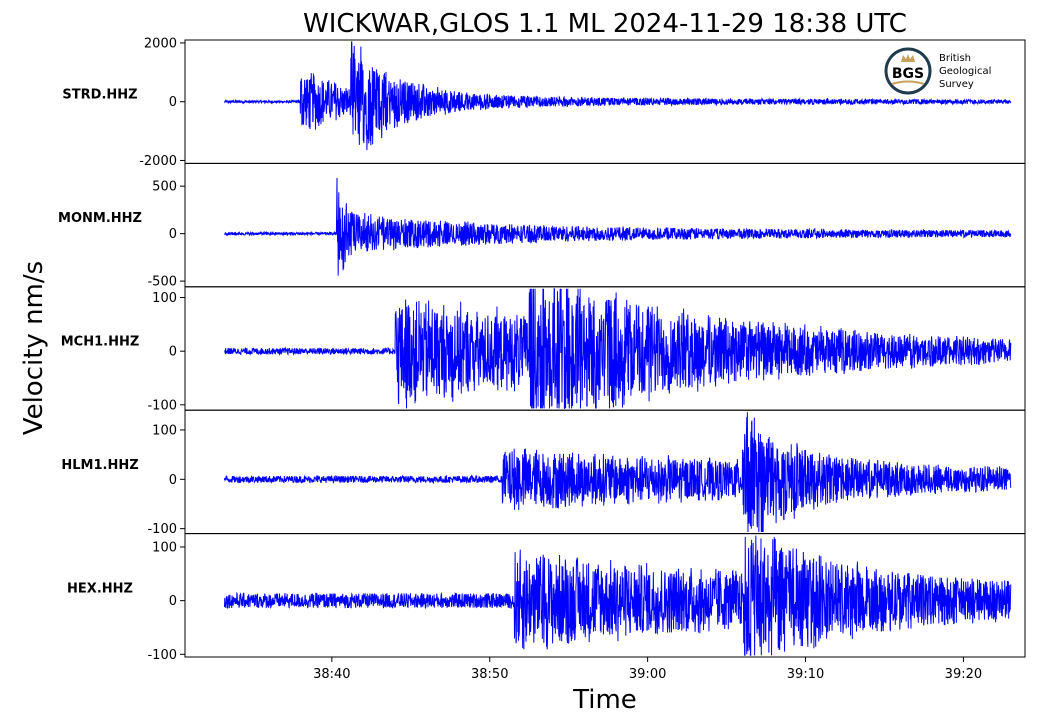 The image size is (1046, 727). What do you see at coordinates (908, 58) in the screenshot?
I see `logo-crown-icon` at bounding box center [908, 58].